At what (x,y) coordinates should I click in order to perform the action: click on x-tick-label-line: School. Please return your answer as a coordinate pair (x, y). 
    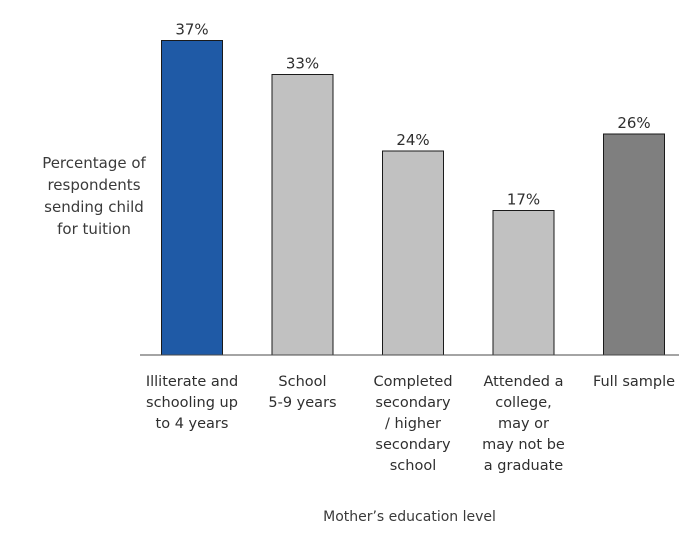
    Looking at the image, I should click on (302, 382).